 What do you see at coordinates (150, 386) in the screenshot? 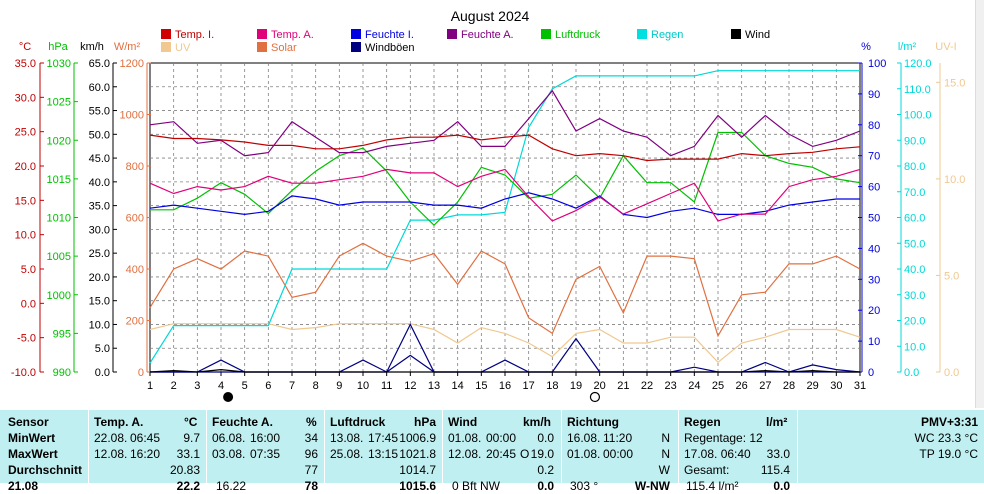
I see `x-tick-label: 1` at bounding box center [150, 386].